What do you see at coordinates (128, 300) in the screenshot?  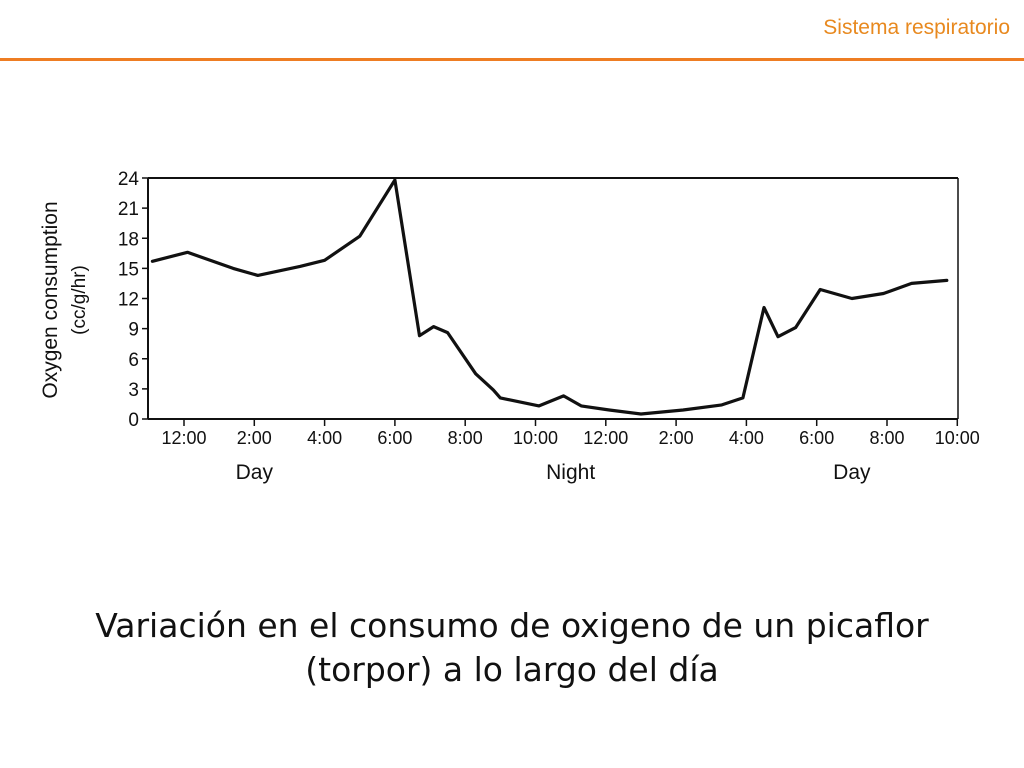 I see `y-tick-label: 12` at bounding box center [128, 300].